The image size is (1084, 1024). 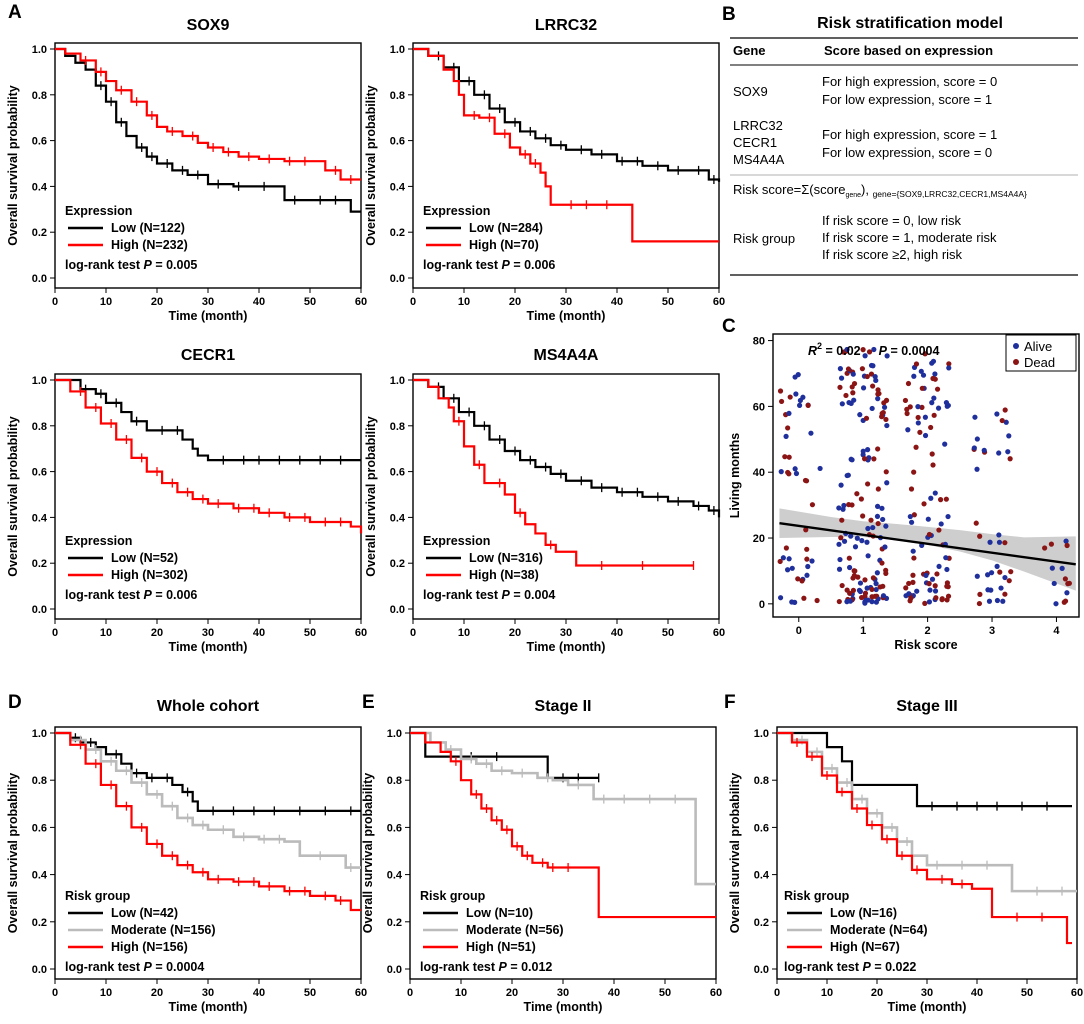 What do you see at coordinates (566, 25) in the screenshot?
I see `chart-title: LRRC32` at bounding box center [566, 25].